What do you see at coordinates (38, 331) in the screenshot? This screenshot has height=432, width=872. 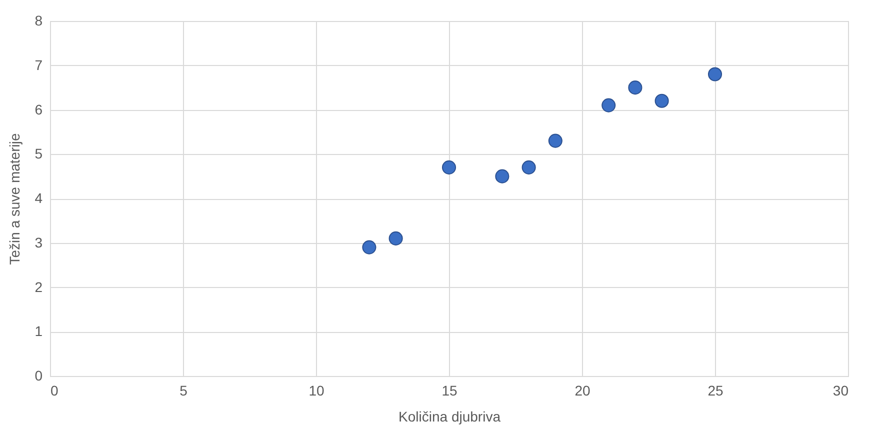 I see `y-tick-label: 1` at bounding box center [38, 331].